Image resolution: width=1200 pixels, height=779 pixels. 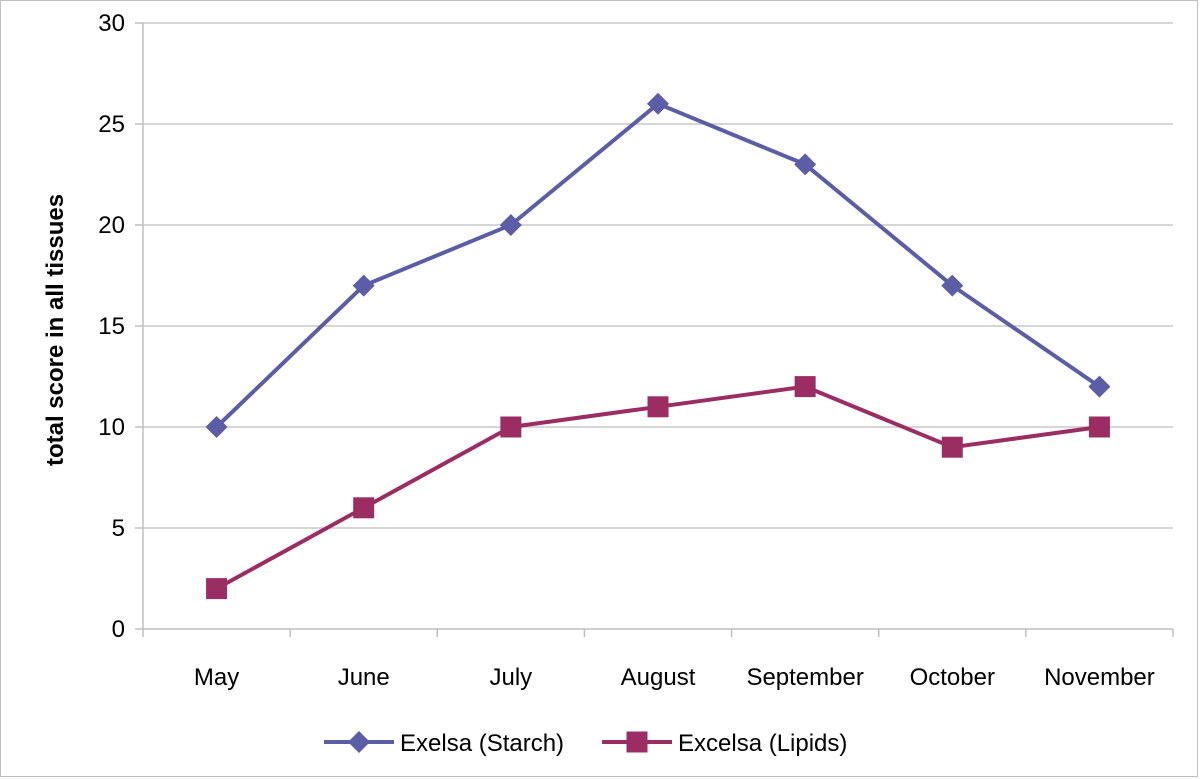 What do you see at coordinates (762, 743) in the screenshot?
I see `legend-label: Excelsa (Lipids)` at bounding box center [762, 743].